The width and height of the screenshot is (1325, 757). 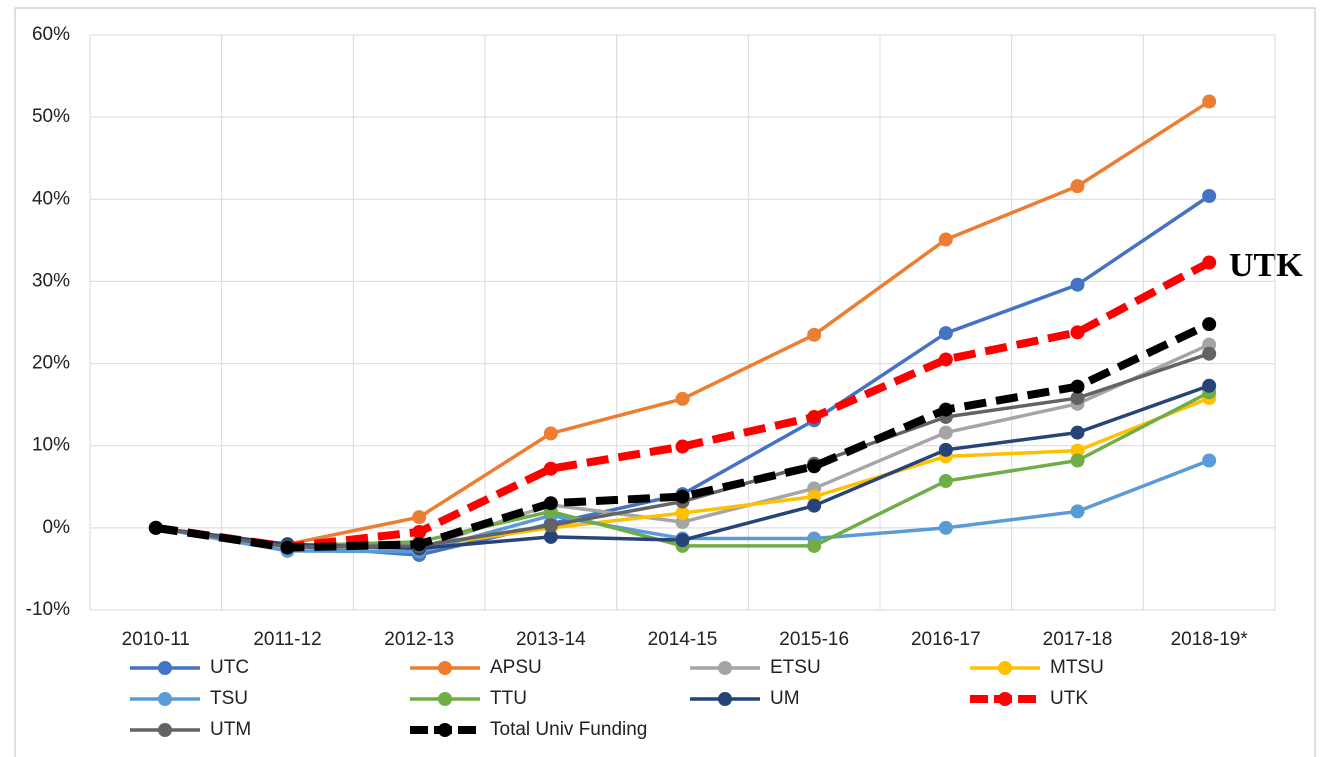 I want to click on x-tick-label: 2018-19*, so click(x=1210, y=639).